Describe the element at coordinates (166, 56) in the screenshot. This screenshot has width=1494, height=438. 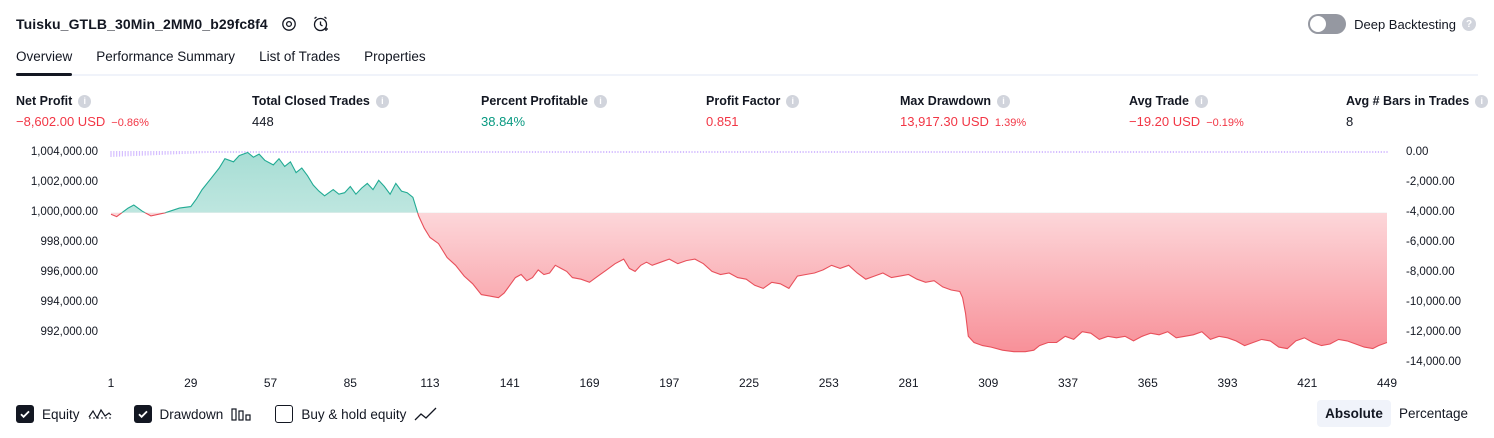
I see `tab-performance-summary: Performance Summary` at that location.